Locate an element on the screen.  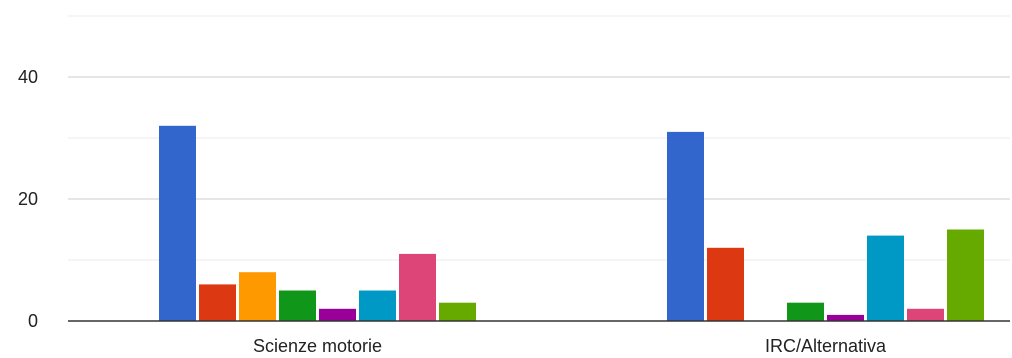
x-tick-label: IRC/Alternativa is located at coordinates (826, 346).